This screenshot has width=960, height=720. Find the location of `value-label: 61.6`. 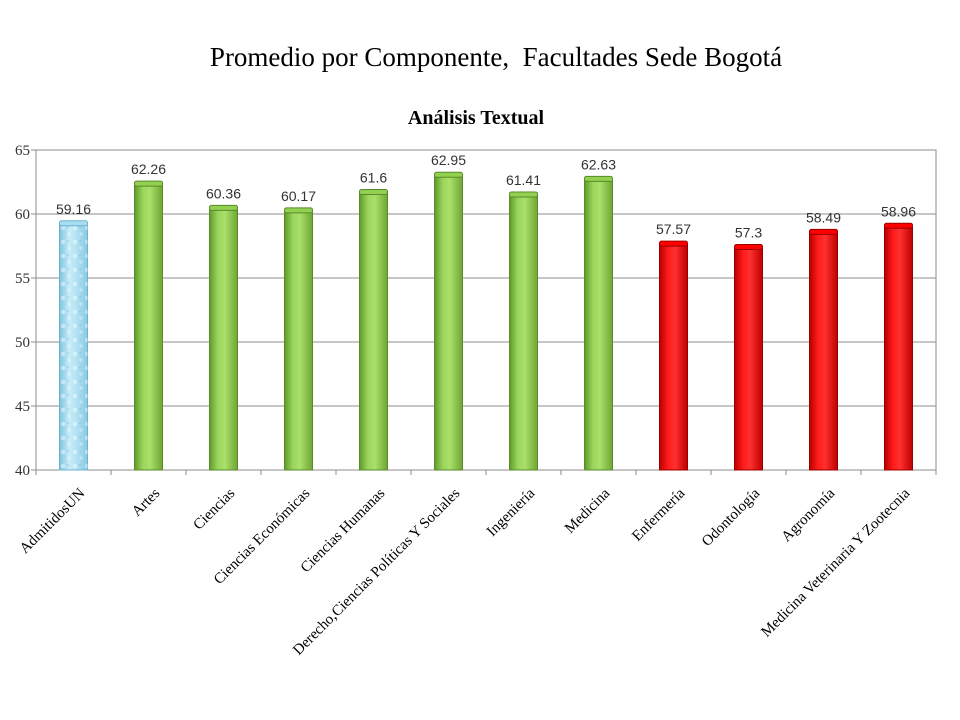

value-label: 61.6 is located at coordinates (373, 178).